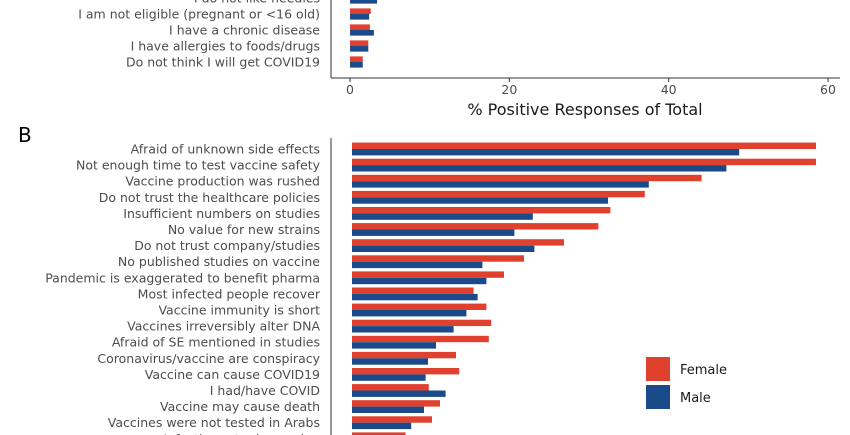 The image size is (850, 435). I want to click on category-label: Infection rate decreasing, so click(242, 433).